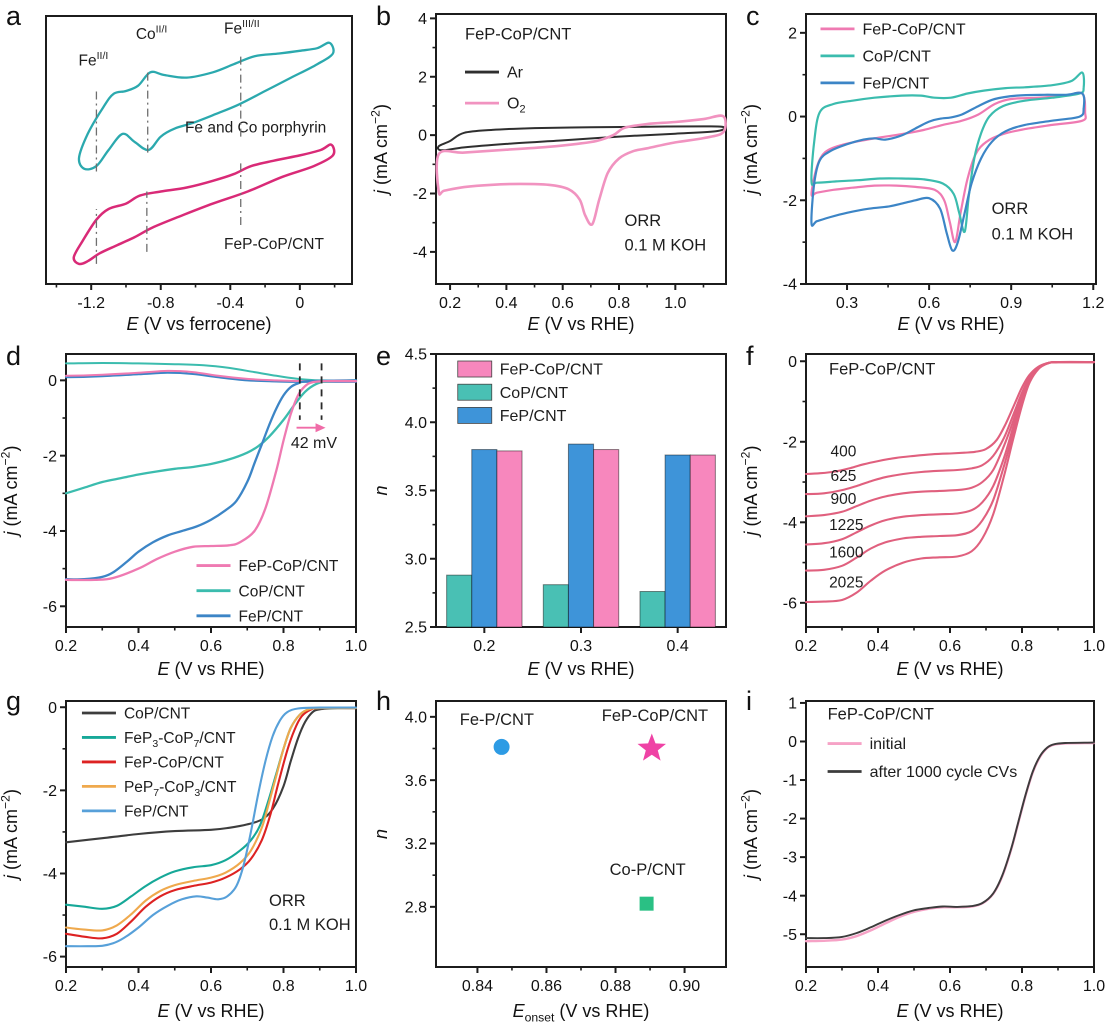 Image resolution: width=1108 pixels, height=1027 pixels. I want to click on legend-label: Ar, so click(515, 73).